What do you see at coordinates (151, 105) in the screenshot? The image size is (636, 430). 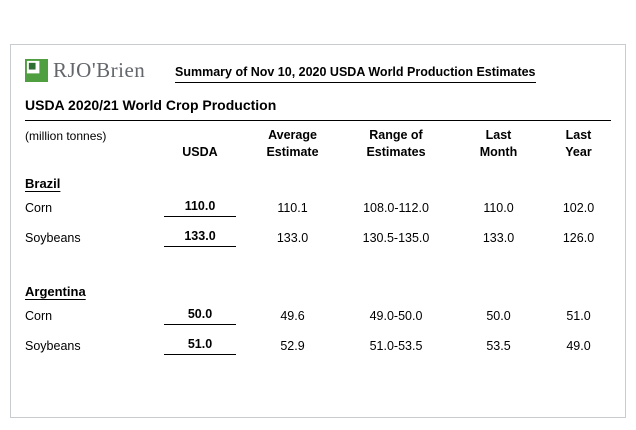 I see `report-subtitle: USDA 2020/21 World Crop Production` at bounding box center [151, 105].